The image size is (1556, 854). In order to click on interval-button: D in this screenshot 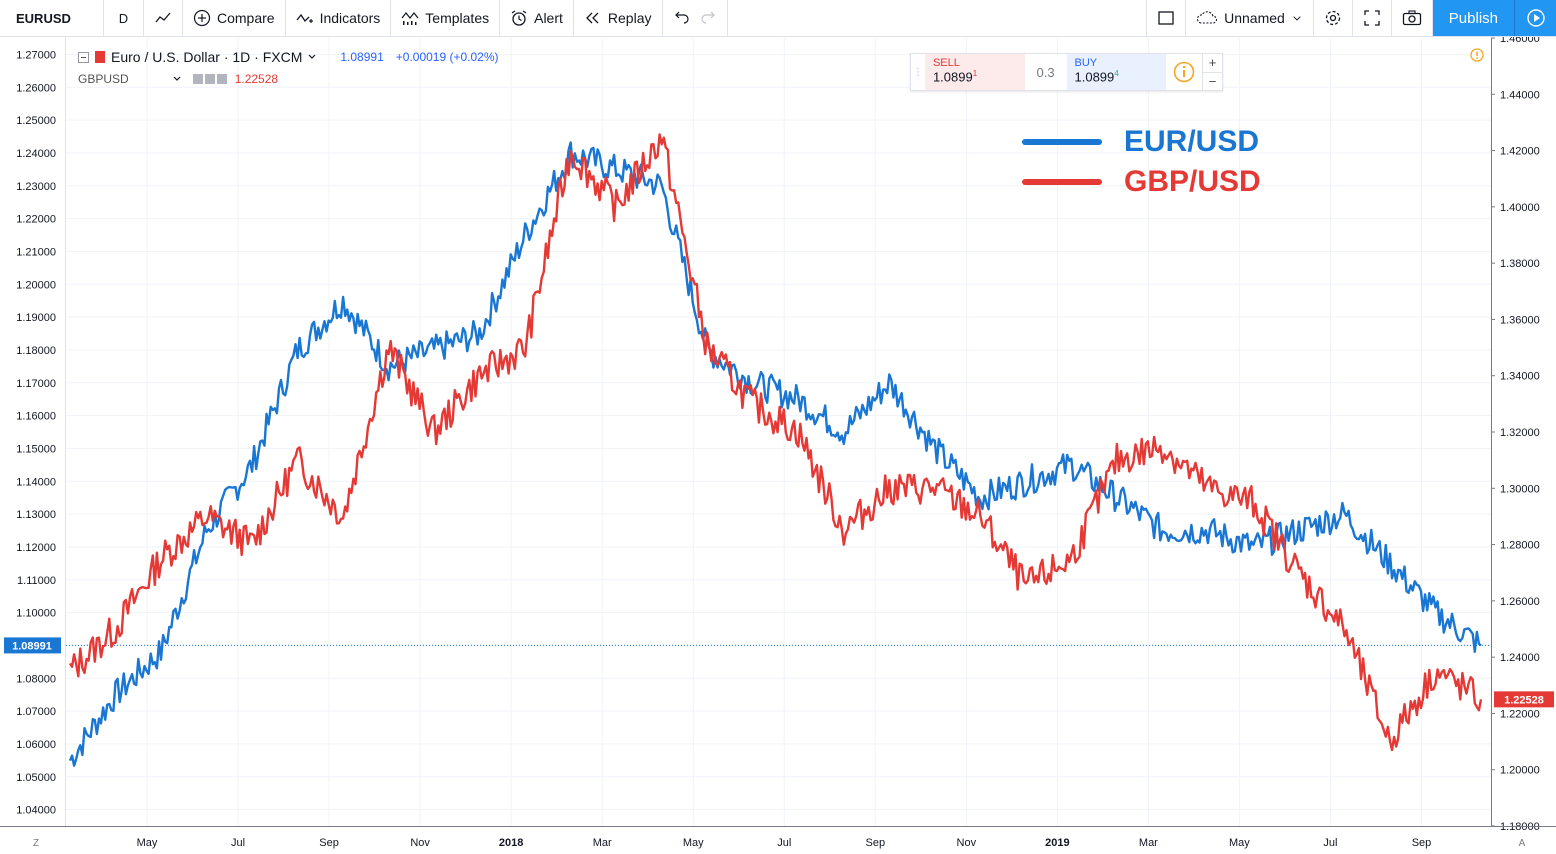, I will do `click(124, 18)`.